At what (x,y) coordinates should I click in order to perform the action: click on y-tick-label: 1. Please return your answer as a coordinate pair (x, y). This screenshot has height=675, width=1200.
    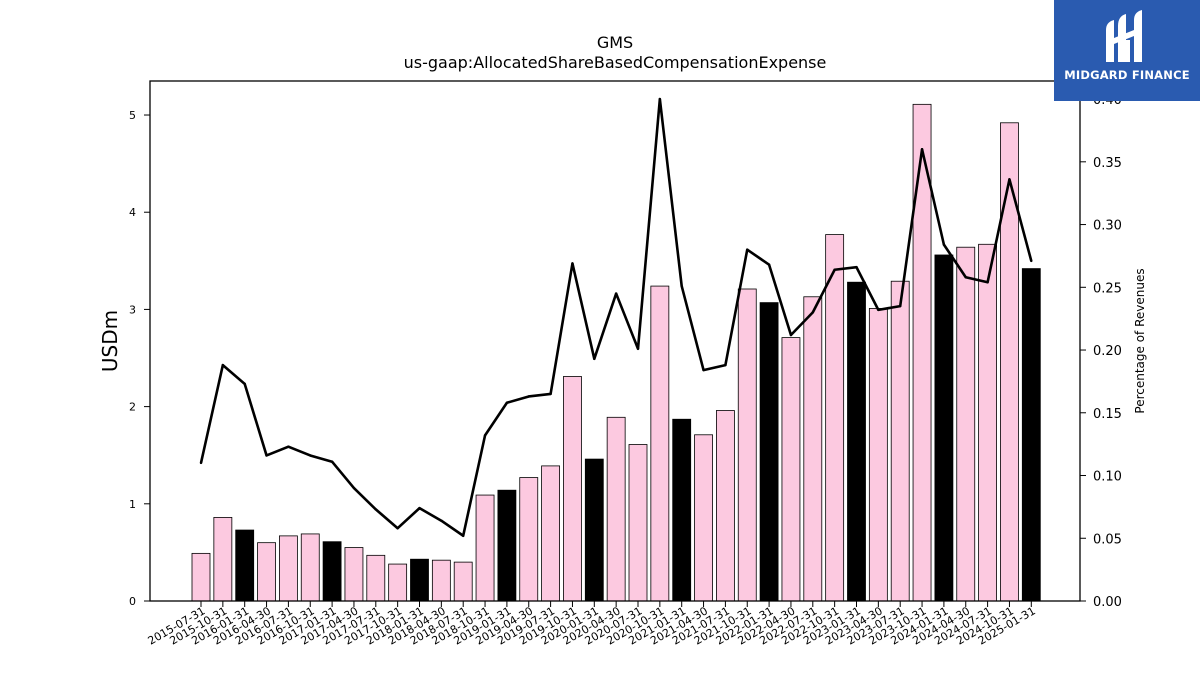
    Looking at the image, I should click on (132, 504).